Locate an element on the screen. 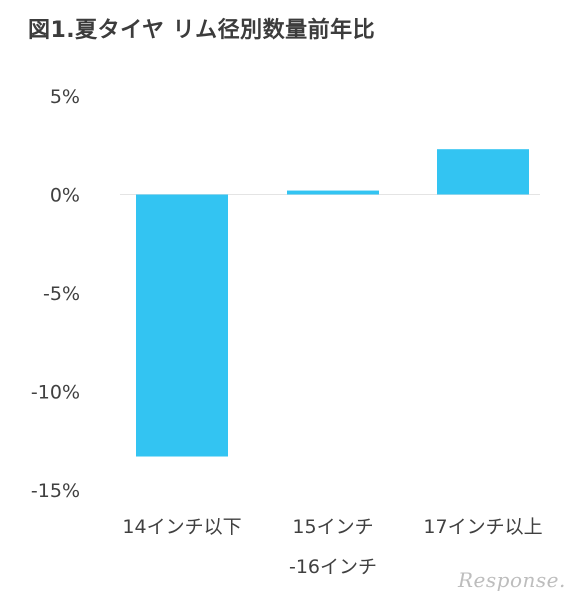  x-category-label: 17インチ以上 is located at coordinates (482, 527).